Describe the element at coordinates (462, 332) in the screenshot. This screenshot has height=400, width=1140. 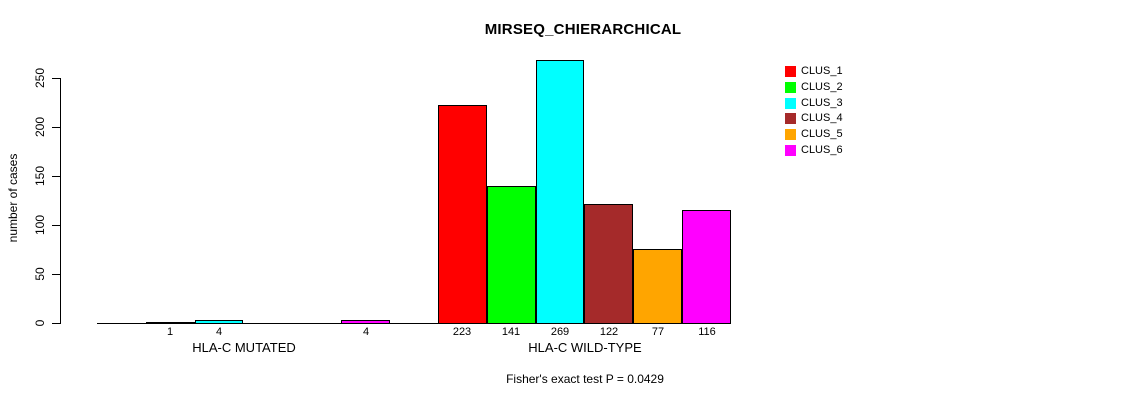
I see `bar-value-label: 223` at that location.